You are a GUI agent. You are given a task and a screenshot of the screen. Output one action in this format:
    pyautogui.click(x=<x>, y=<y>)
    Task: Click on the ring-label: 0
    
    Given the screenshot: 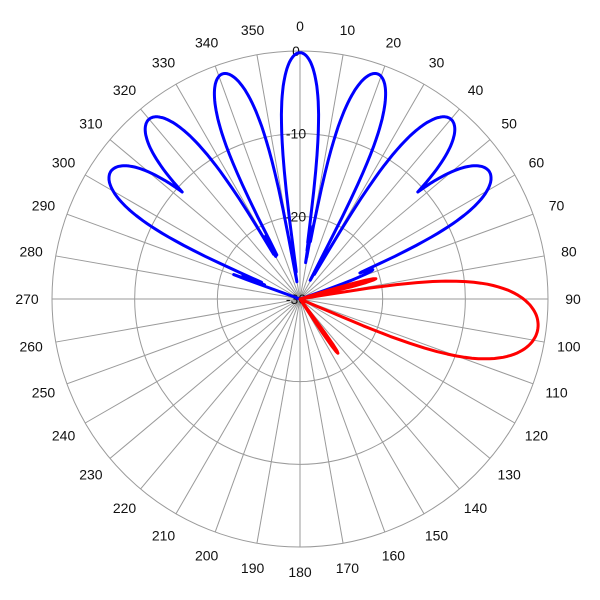 What is the action you would take?
    pyautogui.click(x=296, y=51)
    